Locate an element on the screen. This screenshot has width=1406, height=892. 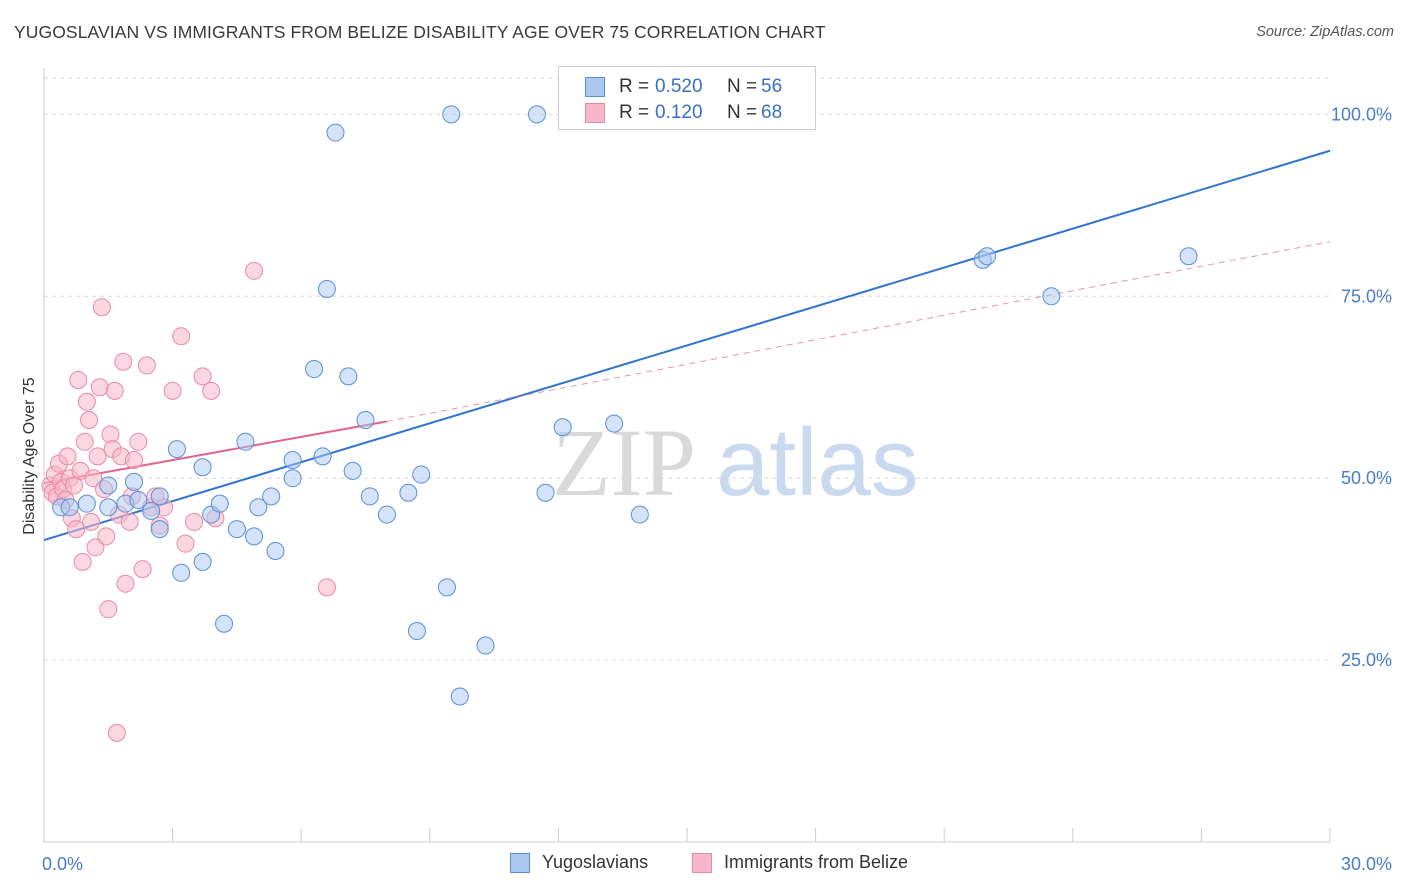
series-name: Immigrants from Belize is located at coordinates (816, 862).